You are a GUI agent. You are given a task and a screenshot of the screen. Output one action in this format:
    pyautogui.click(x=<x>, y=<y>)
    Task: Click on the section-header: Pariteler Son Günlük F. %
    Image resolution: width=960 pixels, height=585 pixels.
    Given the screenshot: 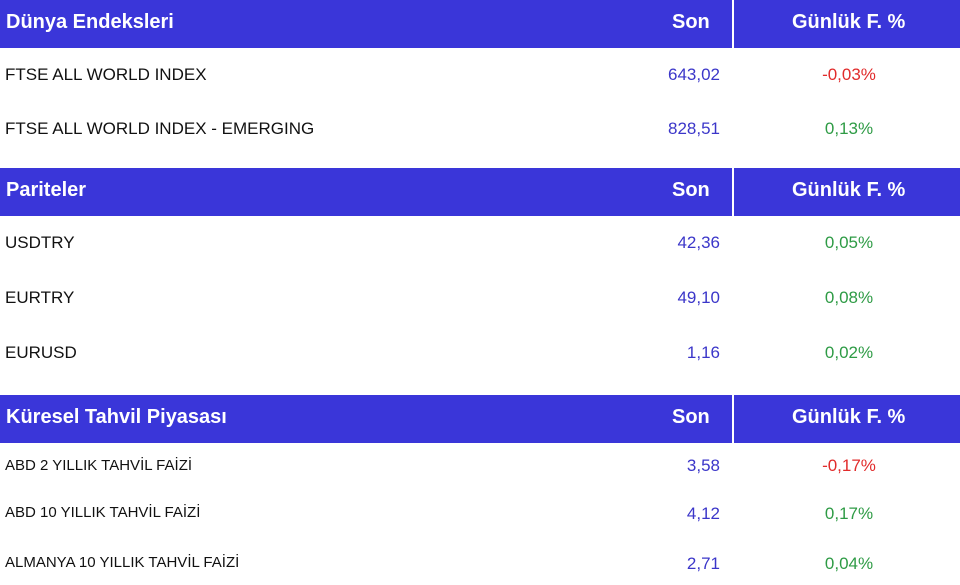 What is the action you would take?
    pyautogui.click(x=480, y=192)
    